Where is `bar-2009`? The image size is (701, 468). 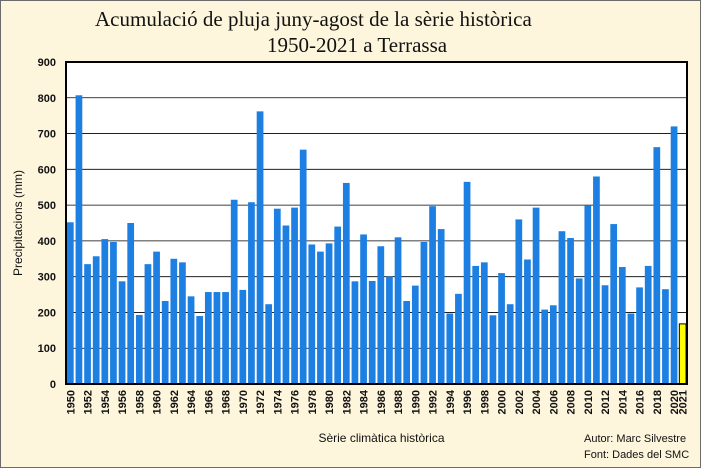 bar-2009 is located at coordinates (579, 331).